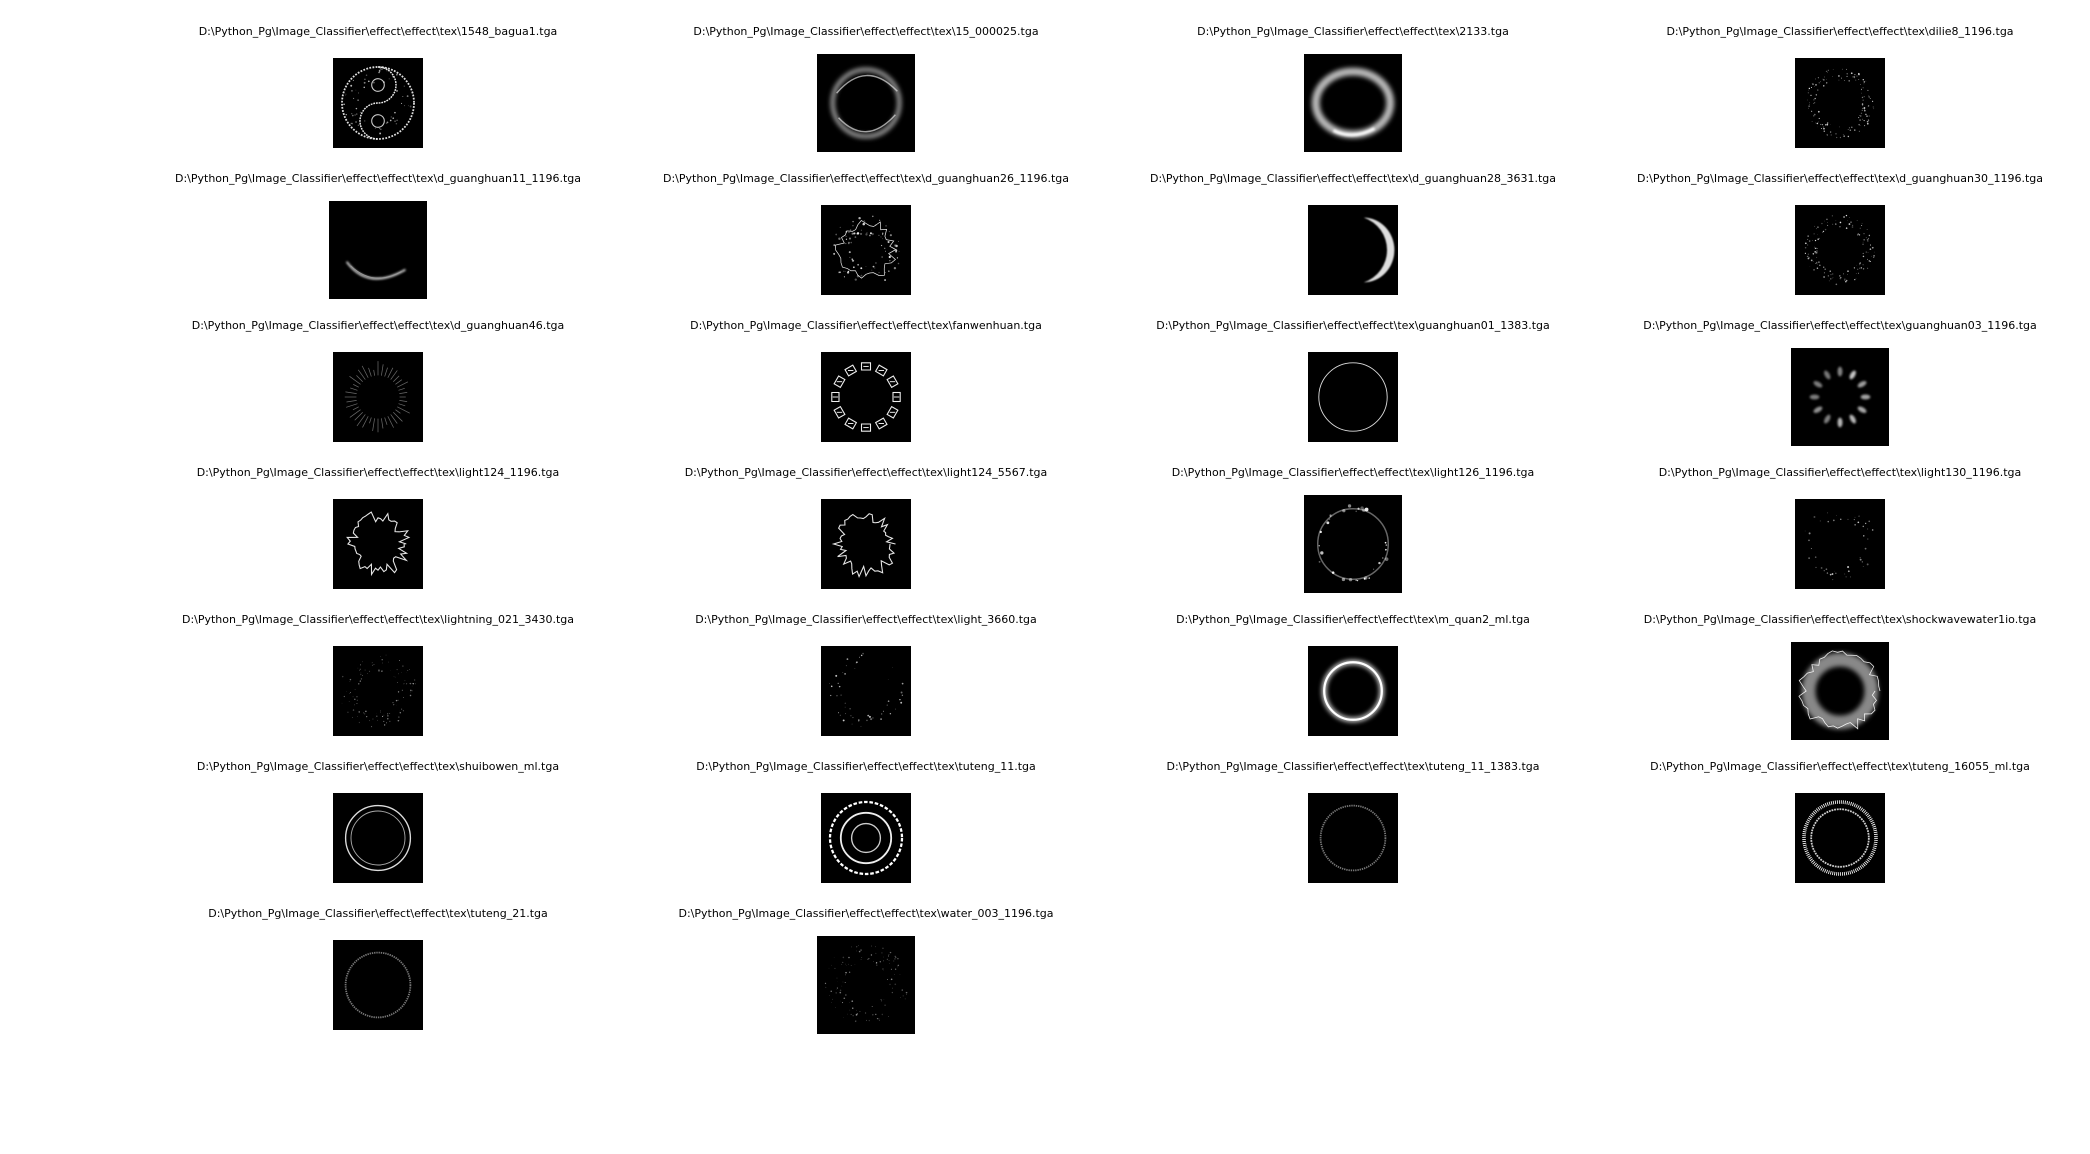  I want to click on yin-yang-icon, so click(378, 103).